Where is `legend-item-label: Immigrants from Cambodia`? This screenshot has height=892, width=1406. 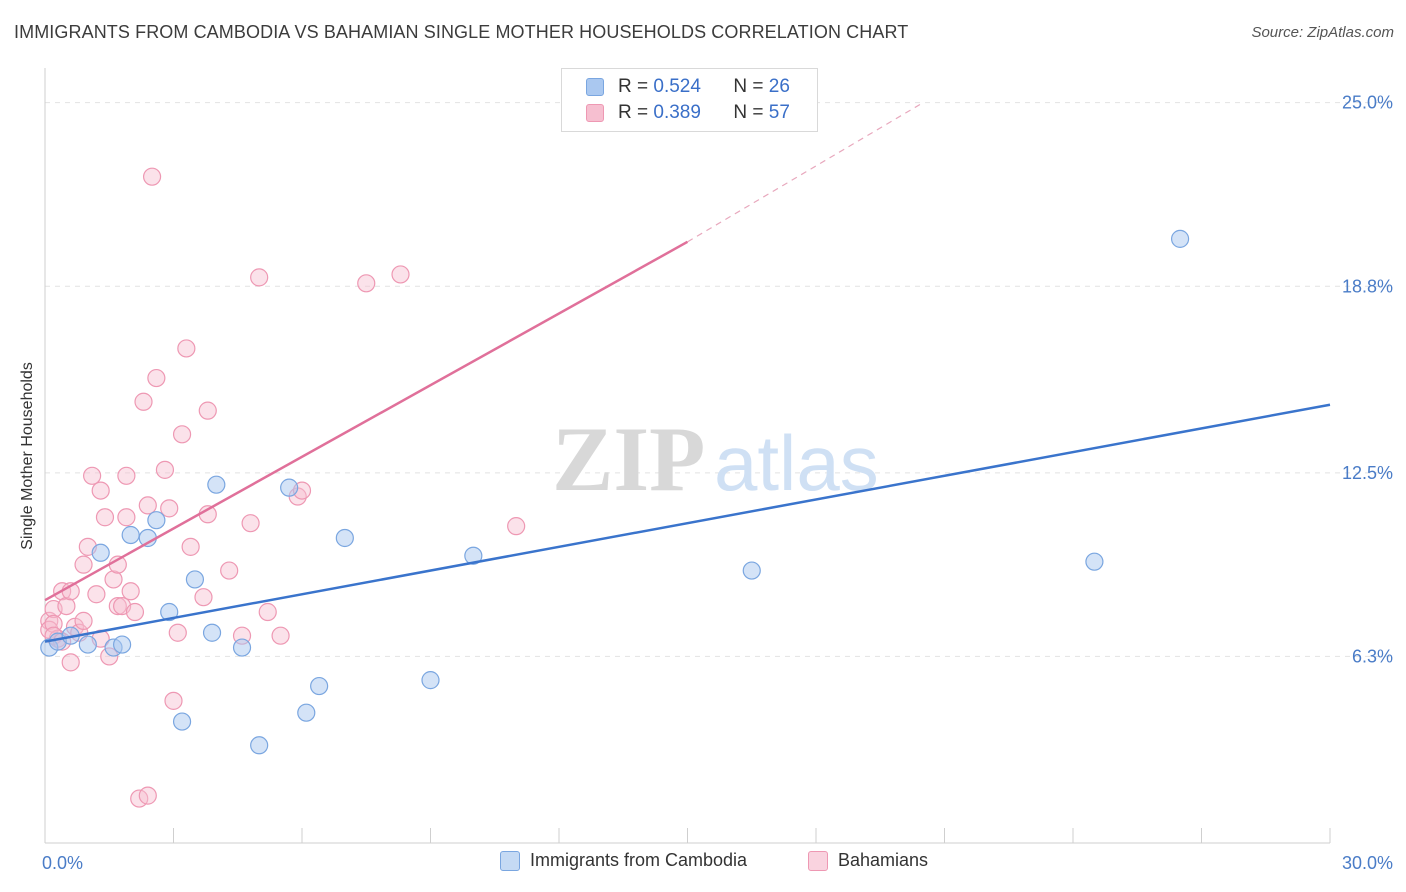
legend-item-label: Immigrants from Cambodia is located at coordinates (639, 860).